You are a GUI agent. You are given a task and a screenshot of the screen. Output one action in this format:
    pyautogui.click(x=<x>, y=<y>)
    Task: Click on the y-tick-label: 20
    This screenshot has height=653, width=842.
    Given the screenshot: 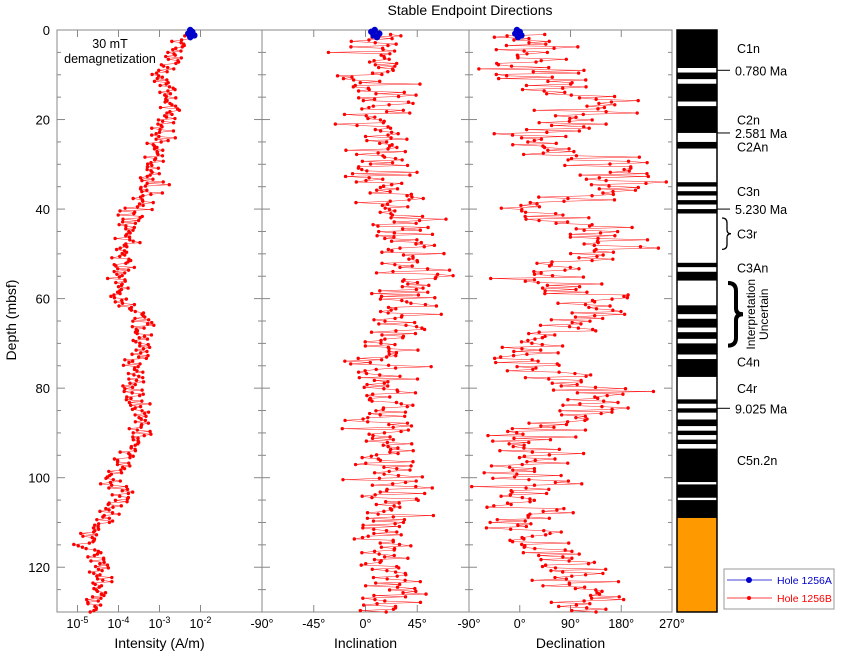 What is the action you would take?
    pyautogui.click(x=43, y=120)
    